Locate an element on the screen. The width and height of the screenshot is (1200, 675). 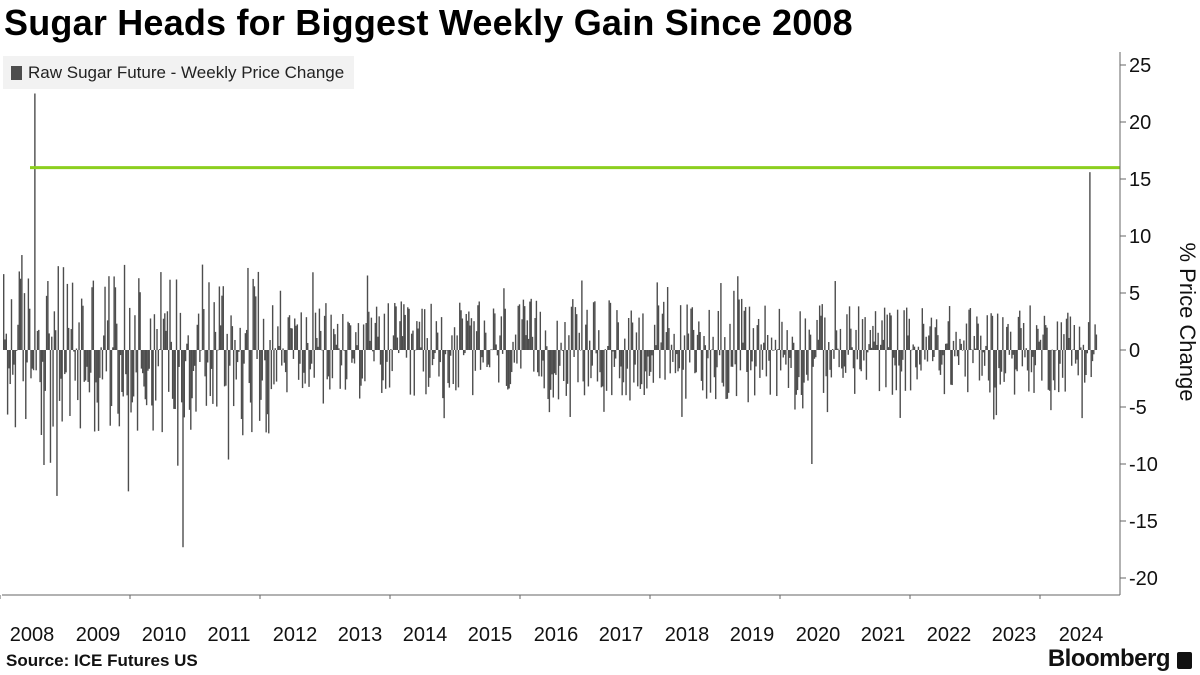
y-tick-label: 5 is located at coordinates (1134, 294).